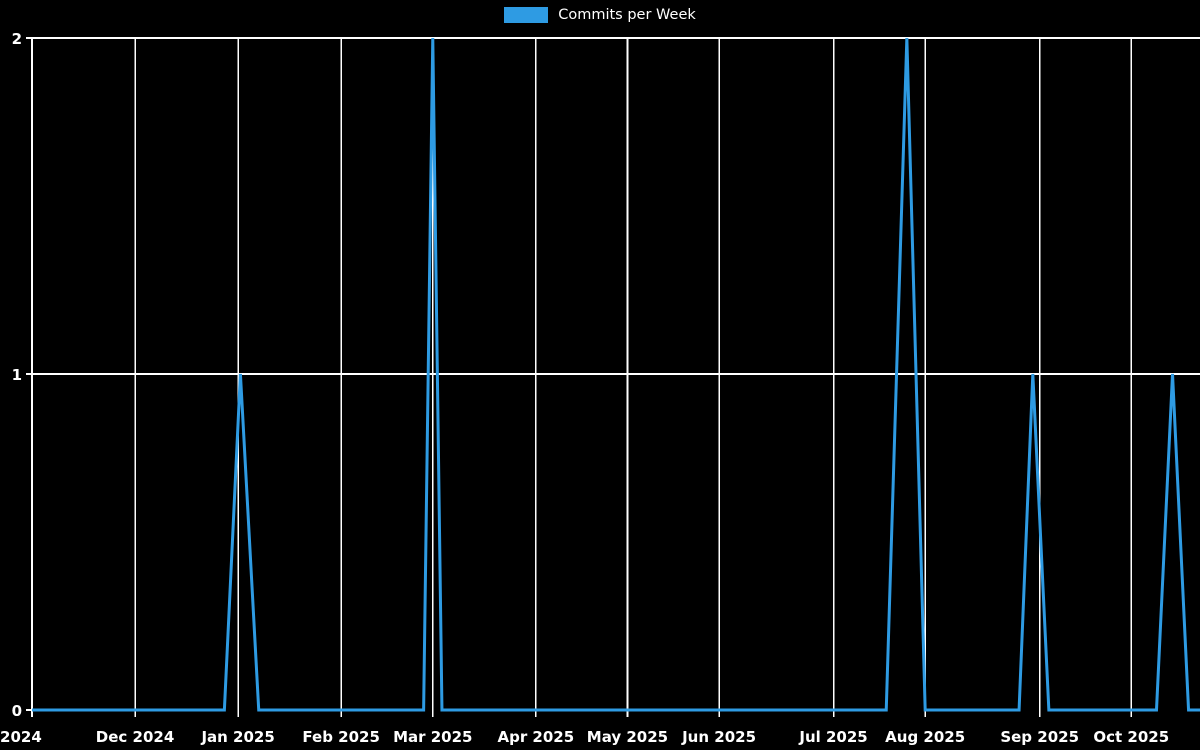 Image resolution: width=1200 pixels, height=750 pixels. Describe the element at coordinates (1039, 737) in the screenshot. I see `x-axis-tick-label: Sep 2025` at that location.